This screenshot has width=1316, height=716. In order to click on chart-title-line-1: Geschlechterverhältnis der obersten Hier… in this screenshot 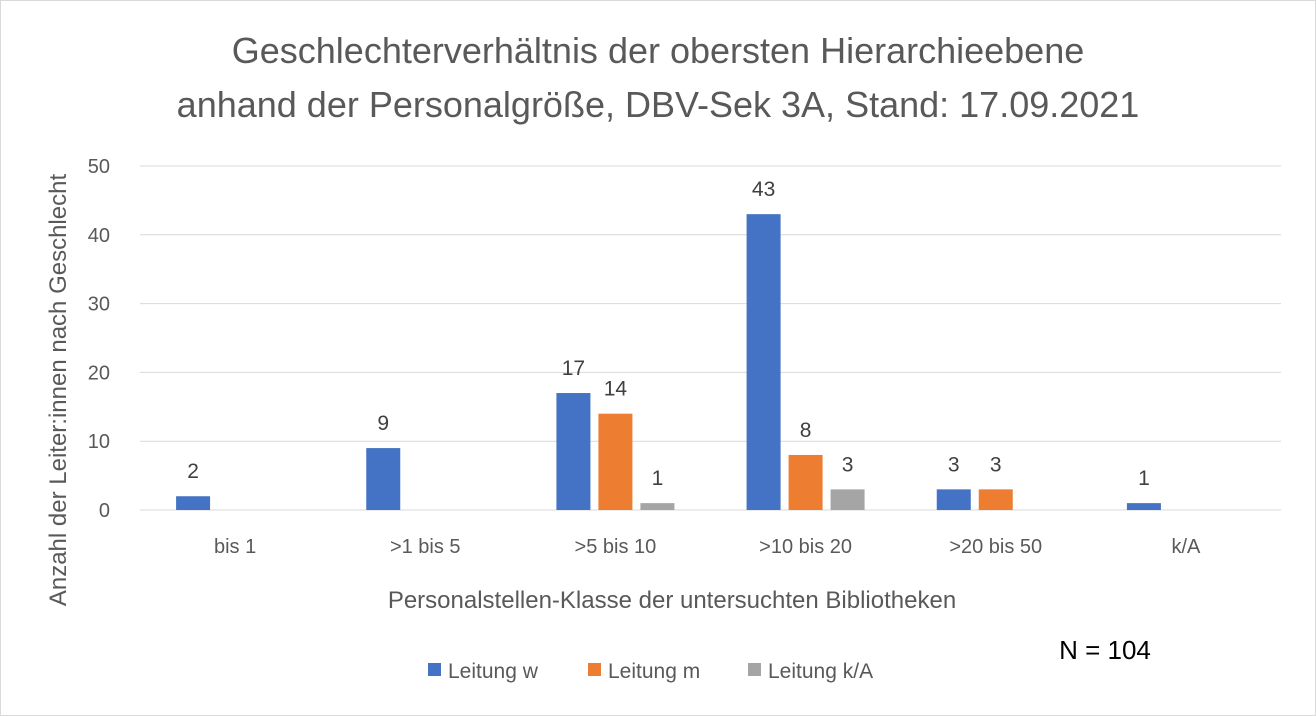, I will do `click(658, 50)`.